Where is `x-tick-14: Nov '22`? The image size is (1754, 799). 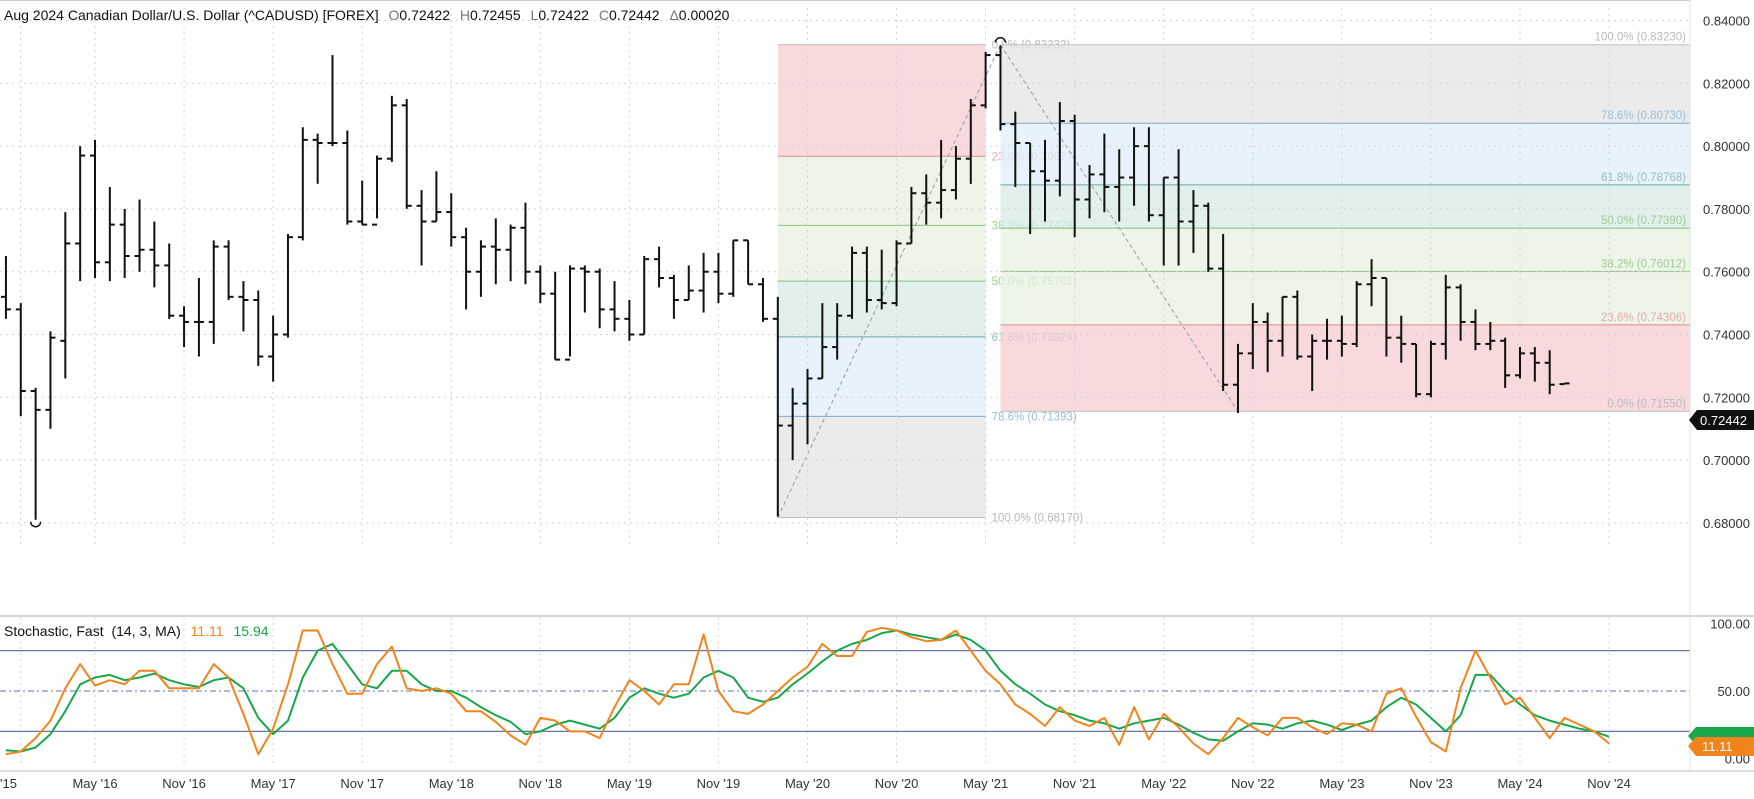 x-tick-14: Nov '22 is located at coordinates (1253, 783).